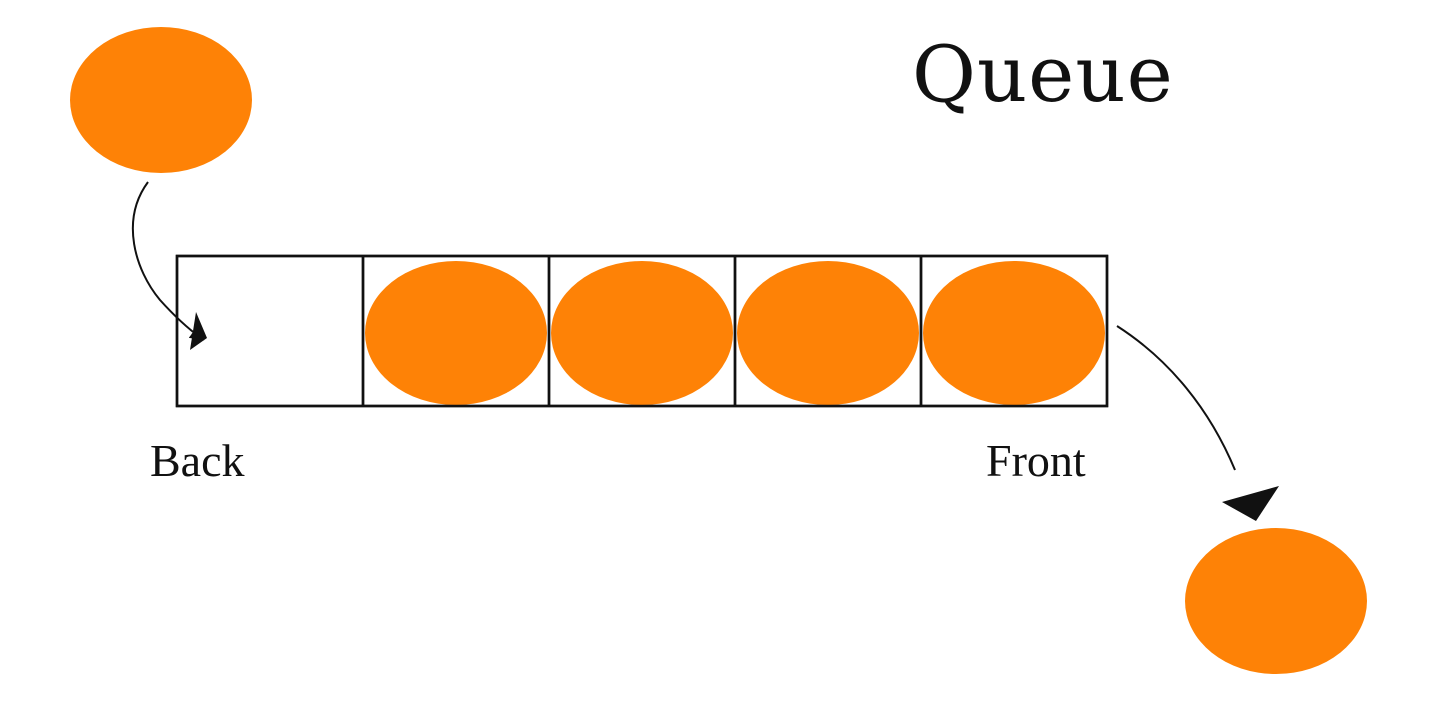  I want to click on dequeue-arrow, so click(1176, 398).